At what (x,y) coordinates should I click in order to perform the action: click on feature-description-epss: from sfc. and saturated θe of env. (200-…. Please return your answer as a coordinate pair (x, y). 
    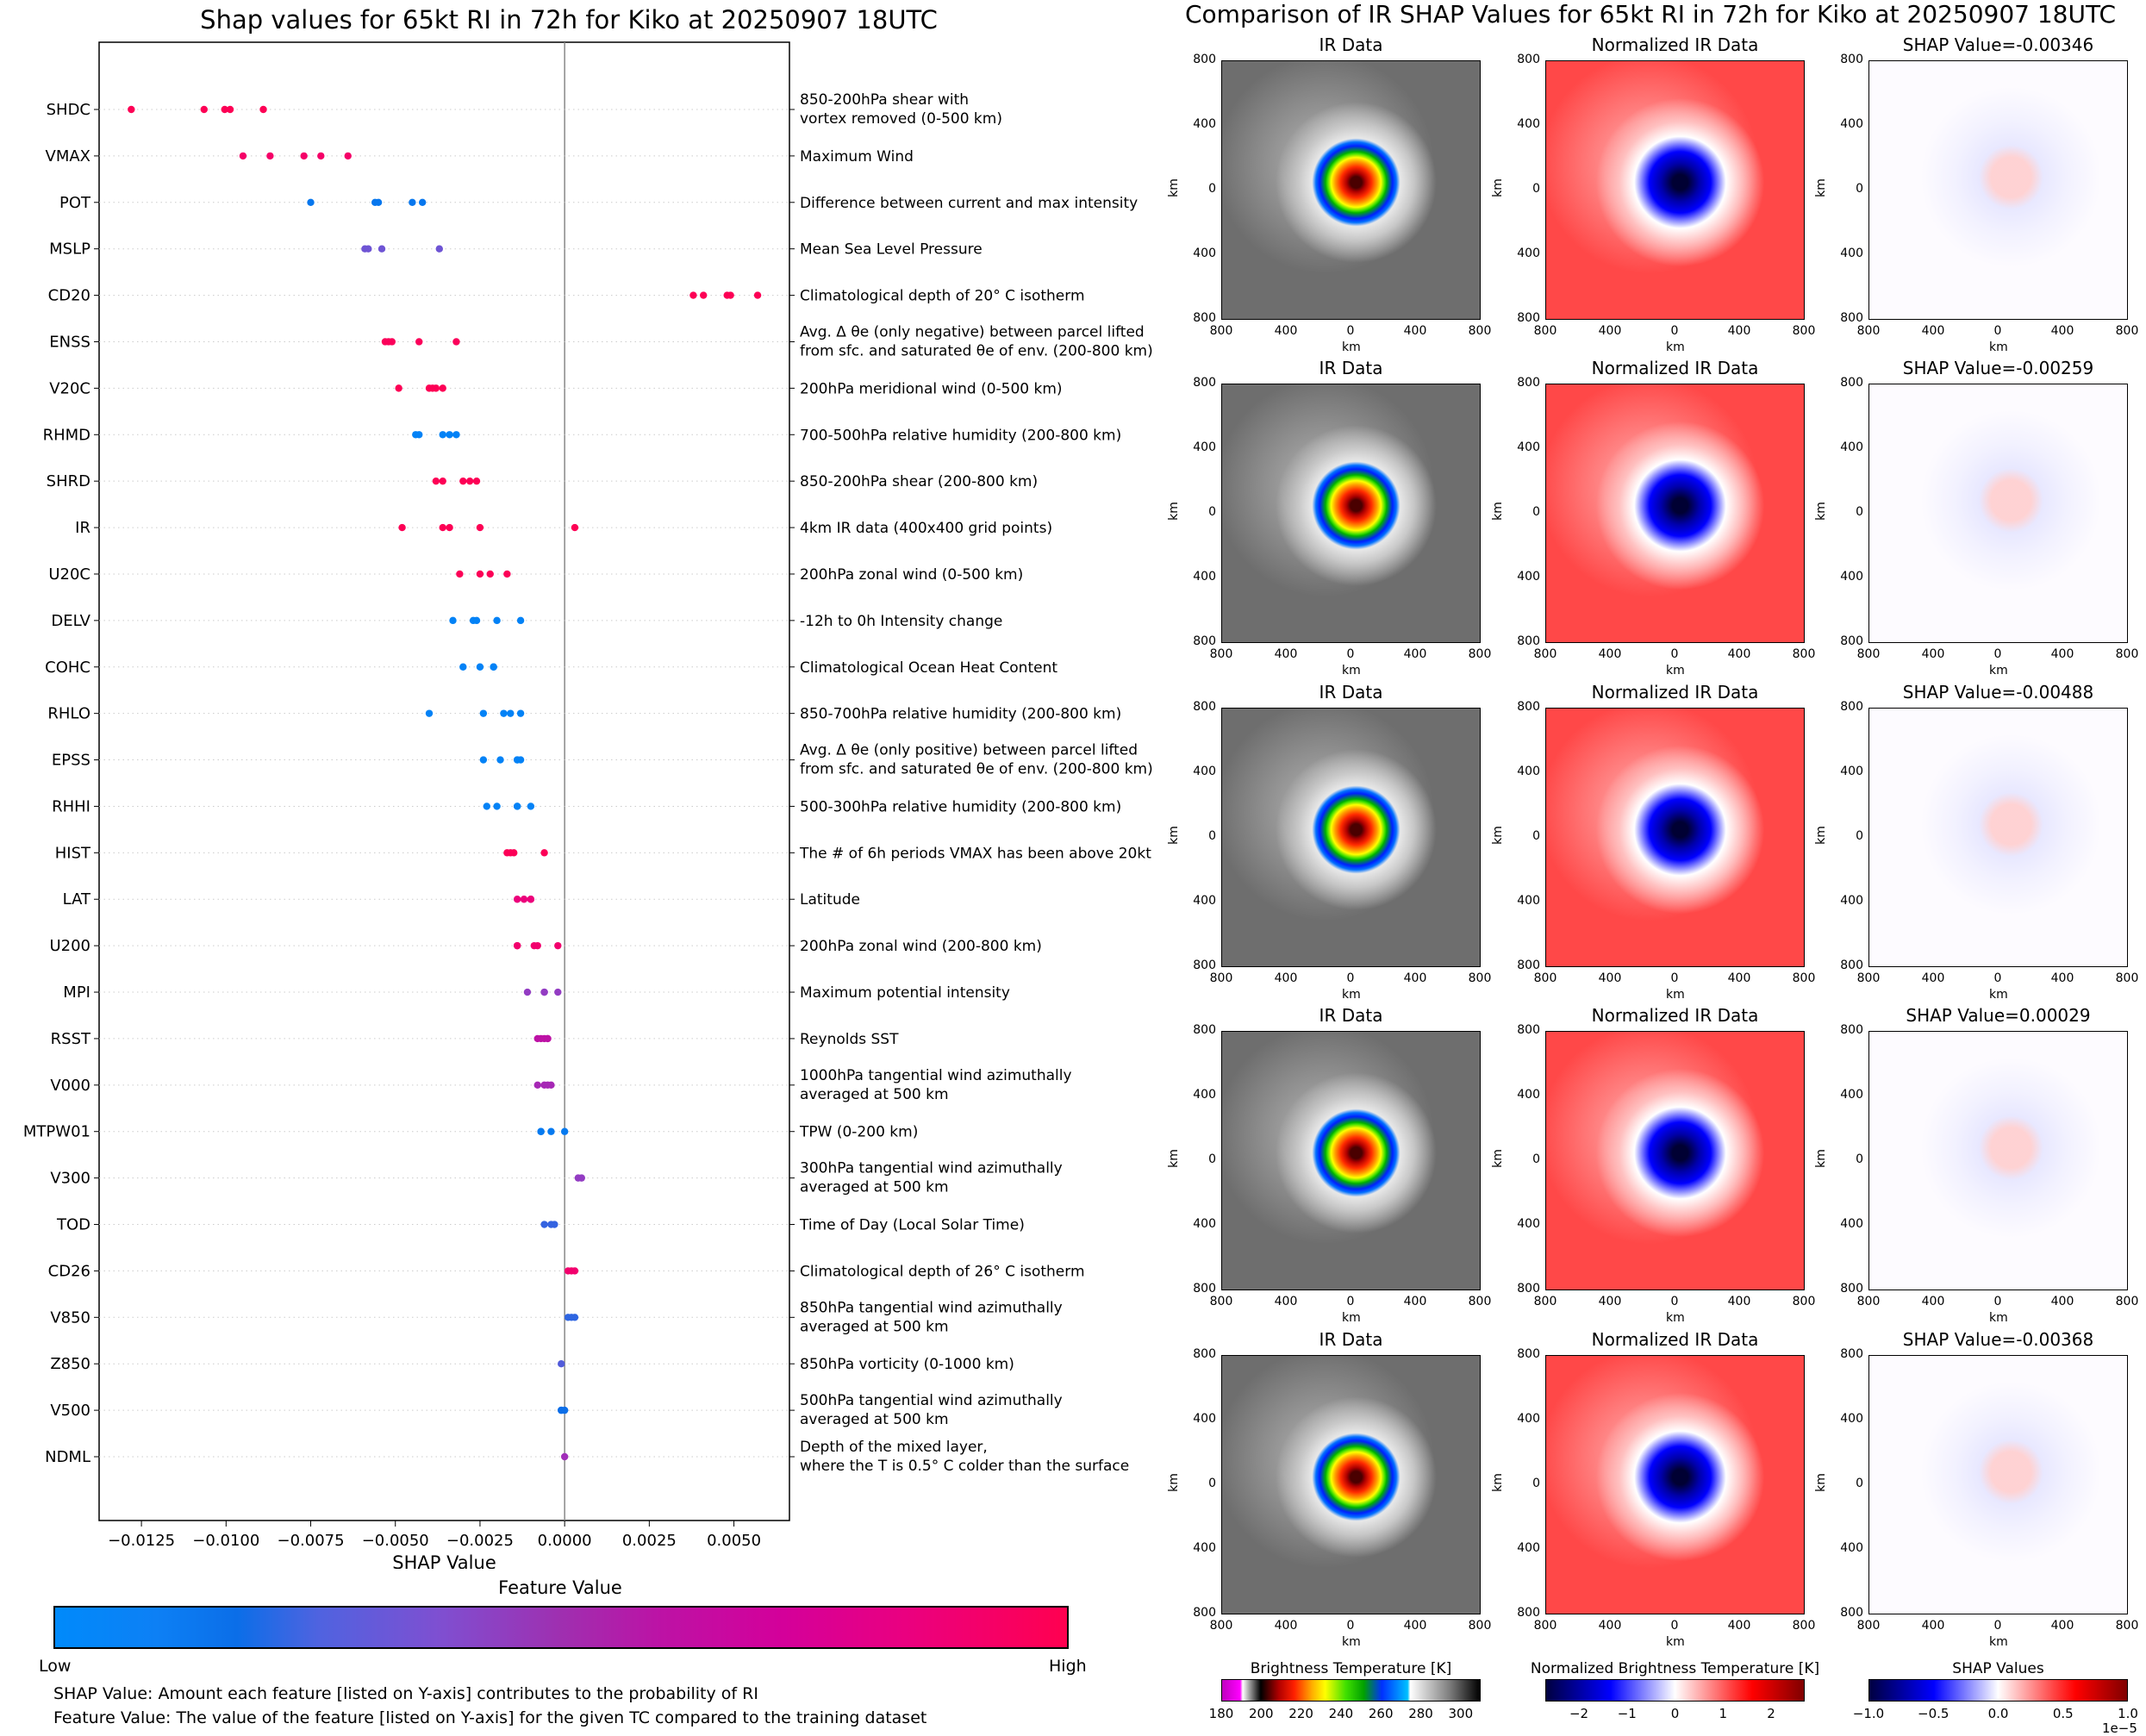
    Looking at the image, I should click on (976, 769).